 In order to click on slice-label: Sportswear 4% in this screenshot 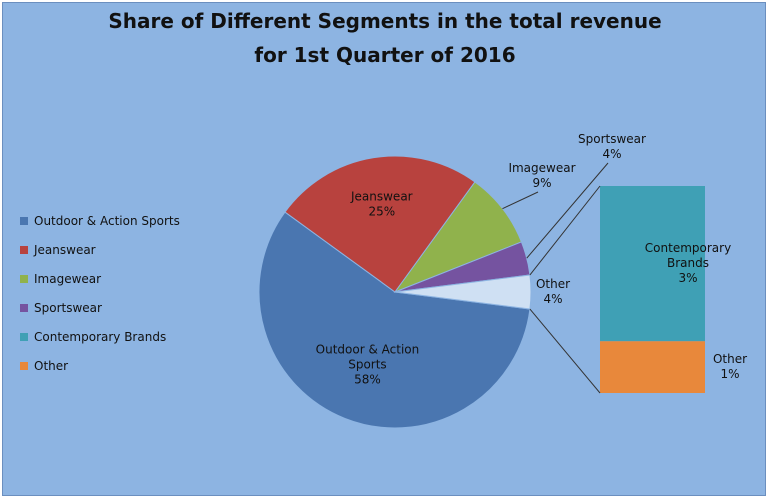, I will do `click(612, 146)`.